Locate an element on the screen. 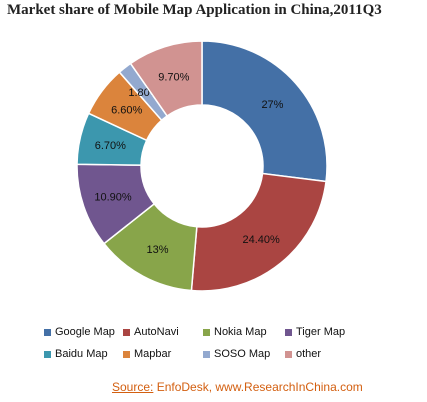 This screenshot has width=427, height=402. legend-label: SOSO Map is located at coordinates (242, 354).